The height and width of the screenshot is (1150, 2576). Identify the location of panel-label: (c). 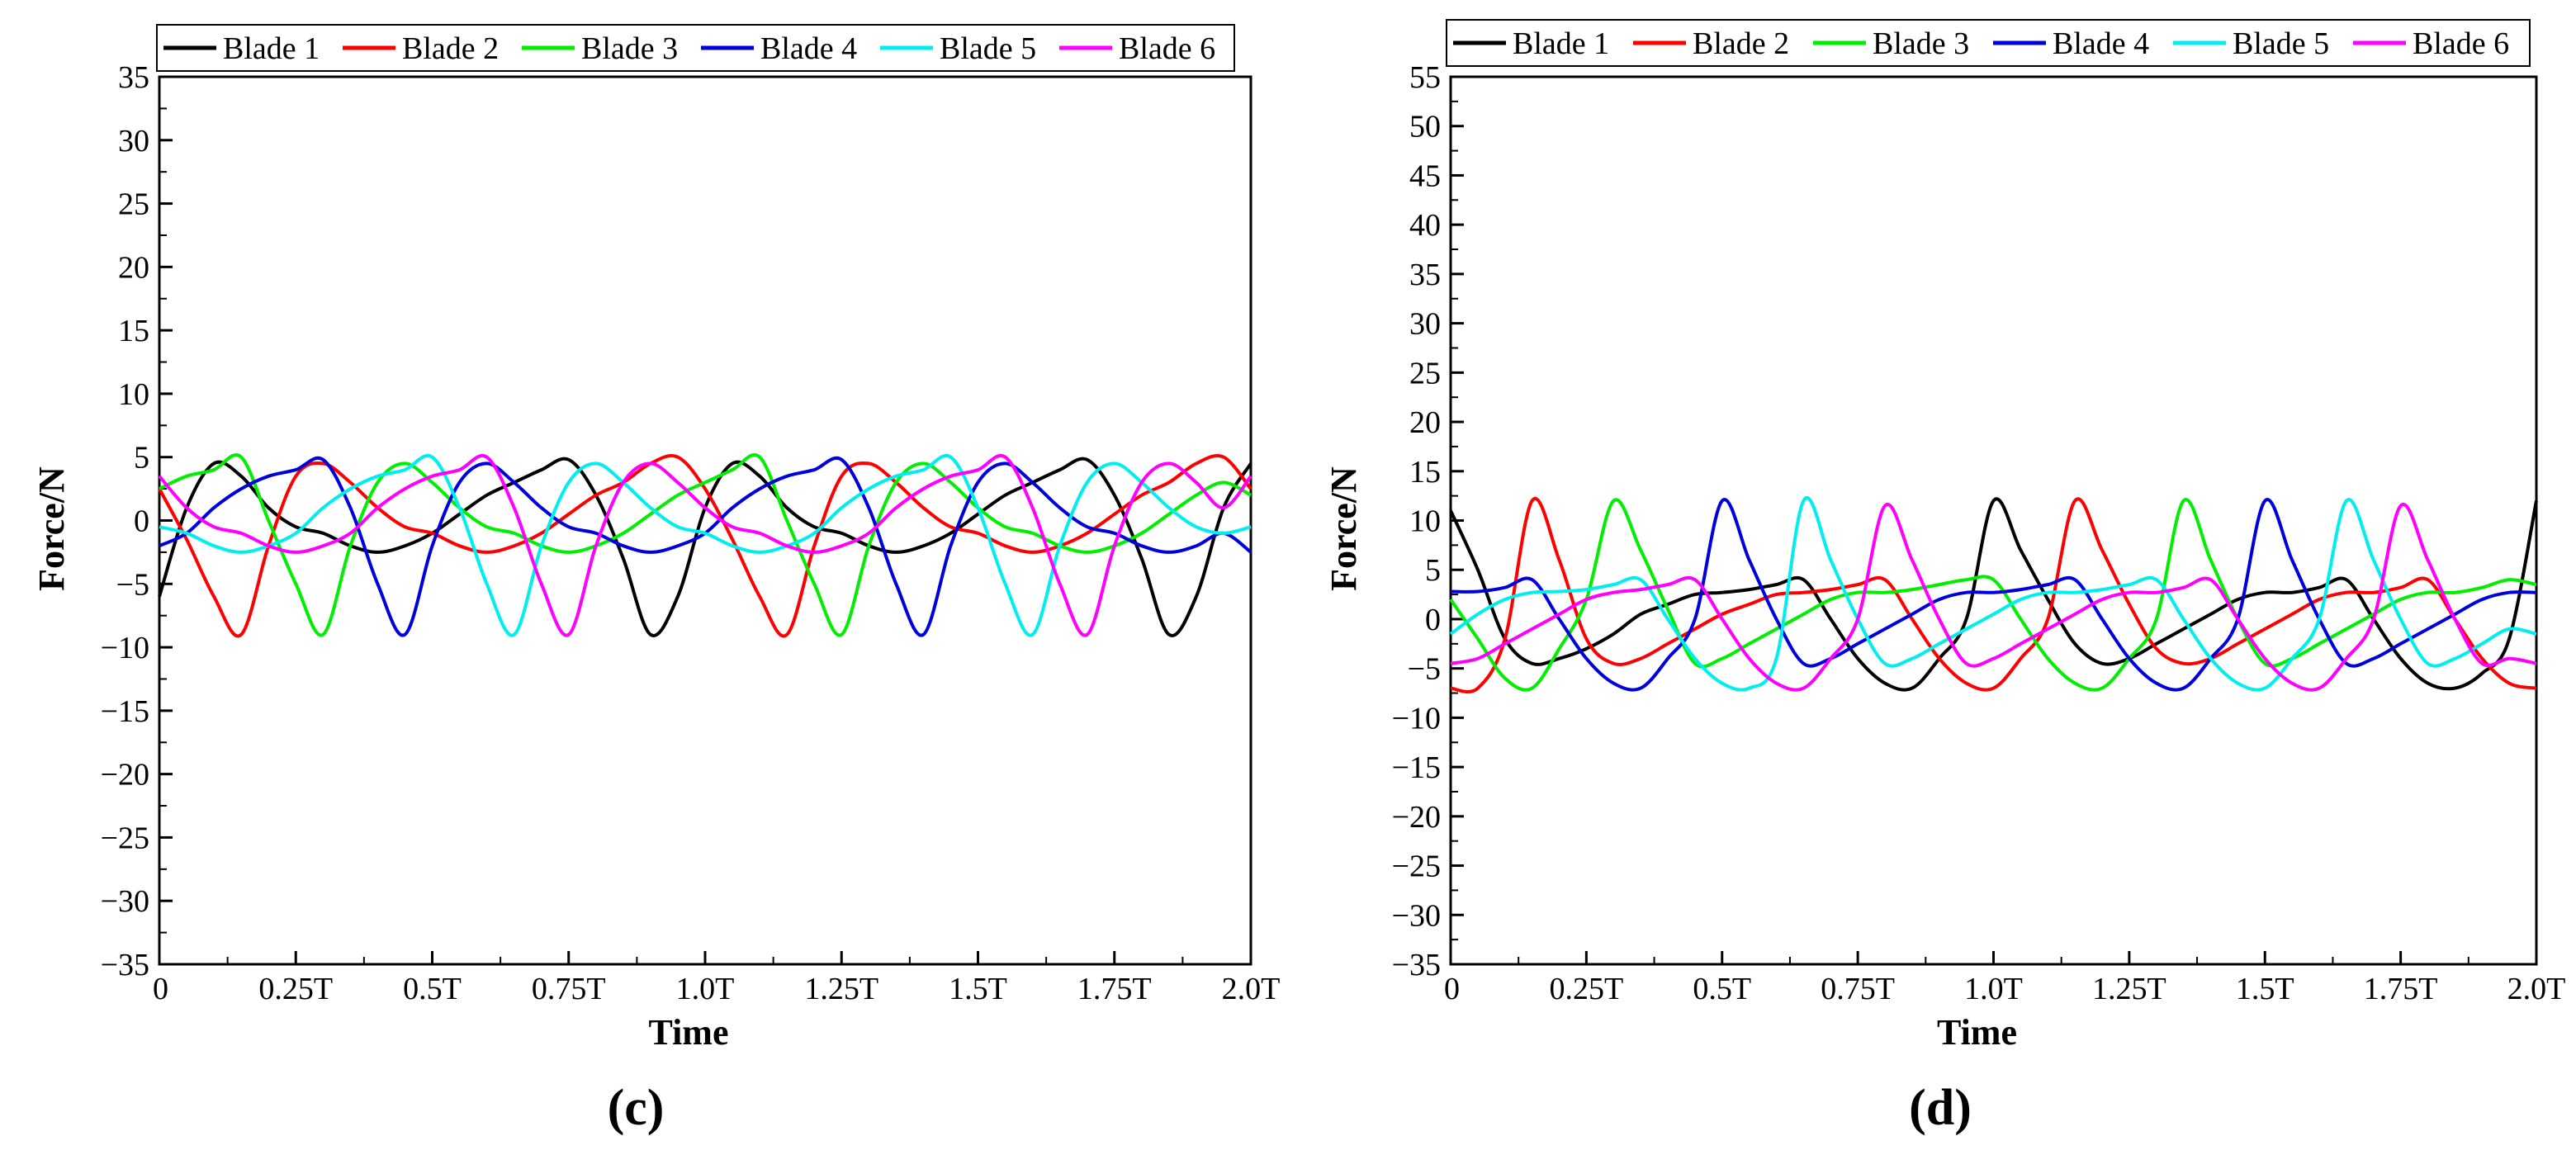
(636, 1108).